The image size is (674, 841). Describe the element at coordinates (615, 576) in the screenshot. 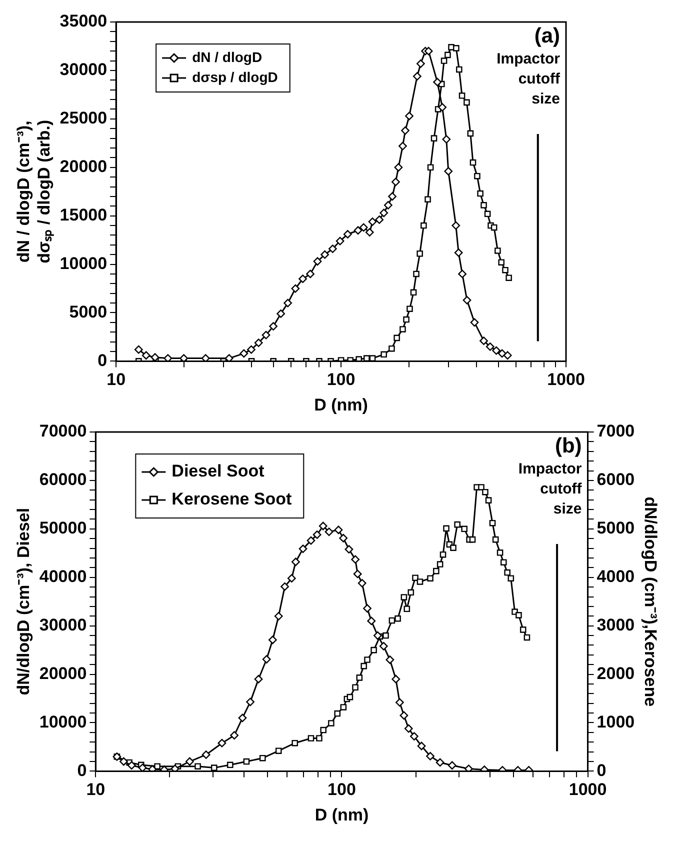

I see `y2-tick-label: 4000` at that location.